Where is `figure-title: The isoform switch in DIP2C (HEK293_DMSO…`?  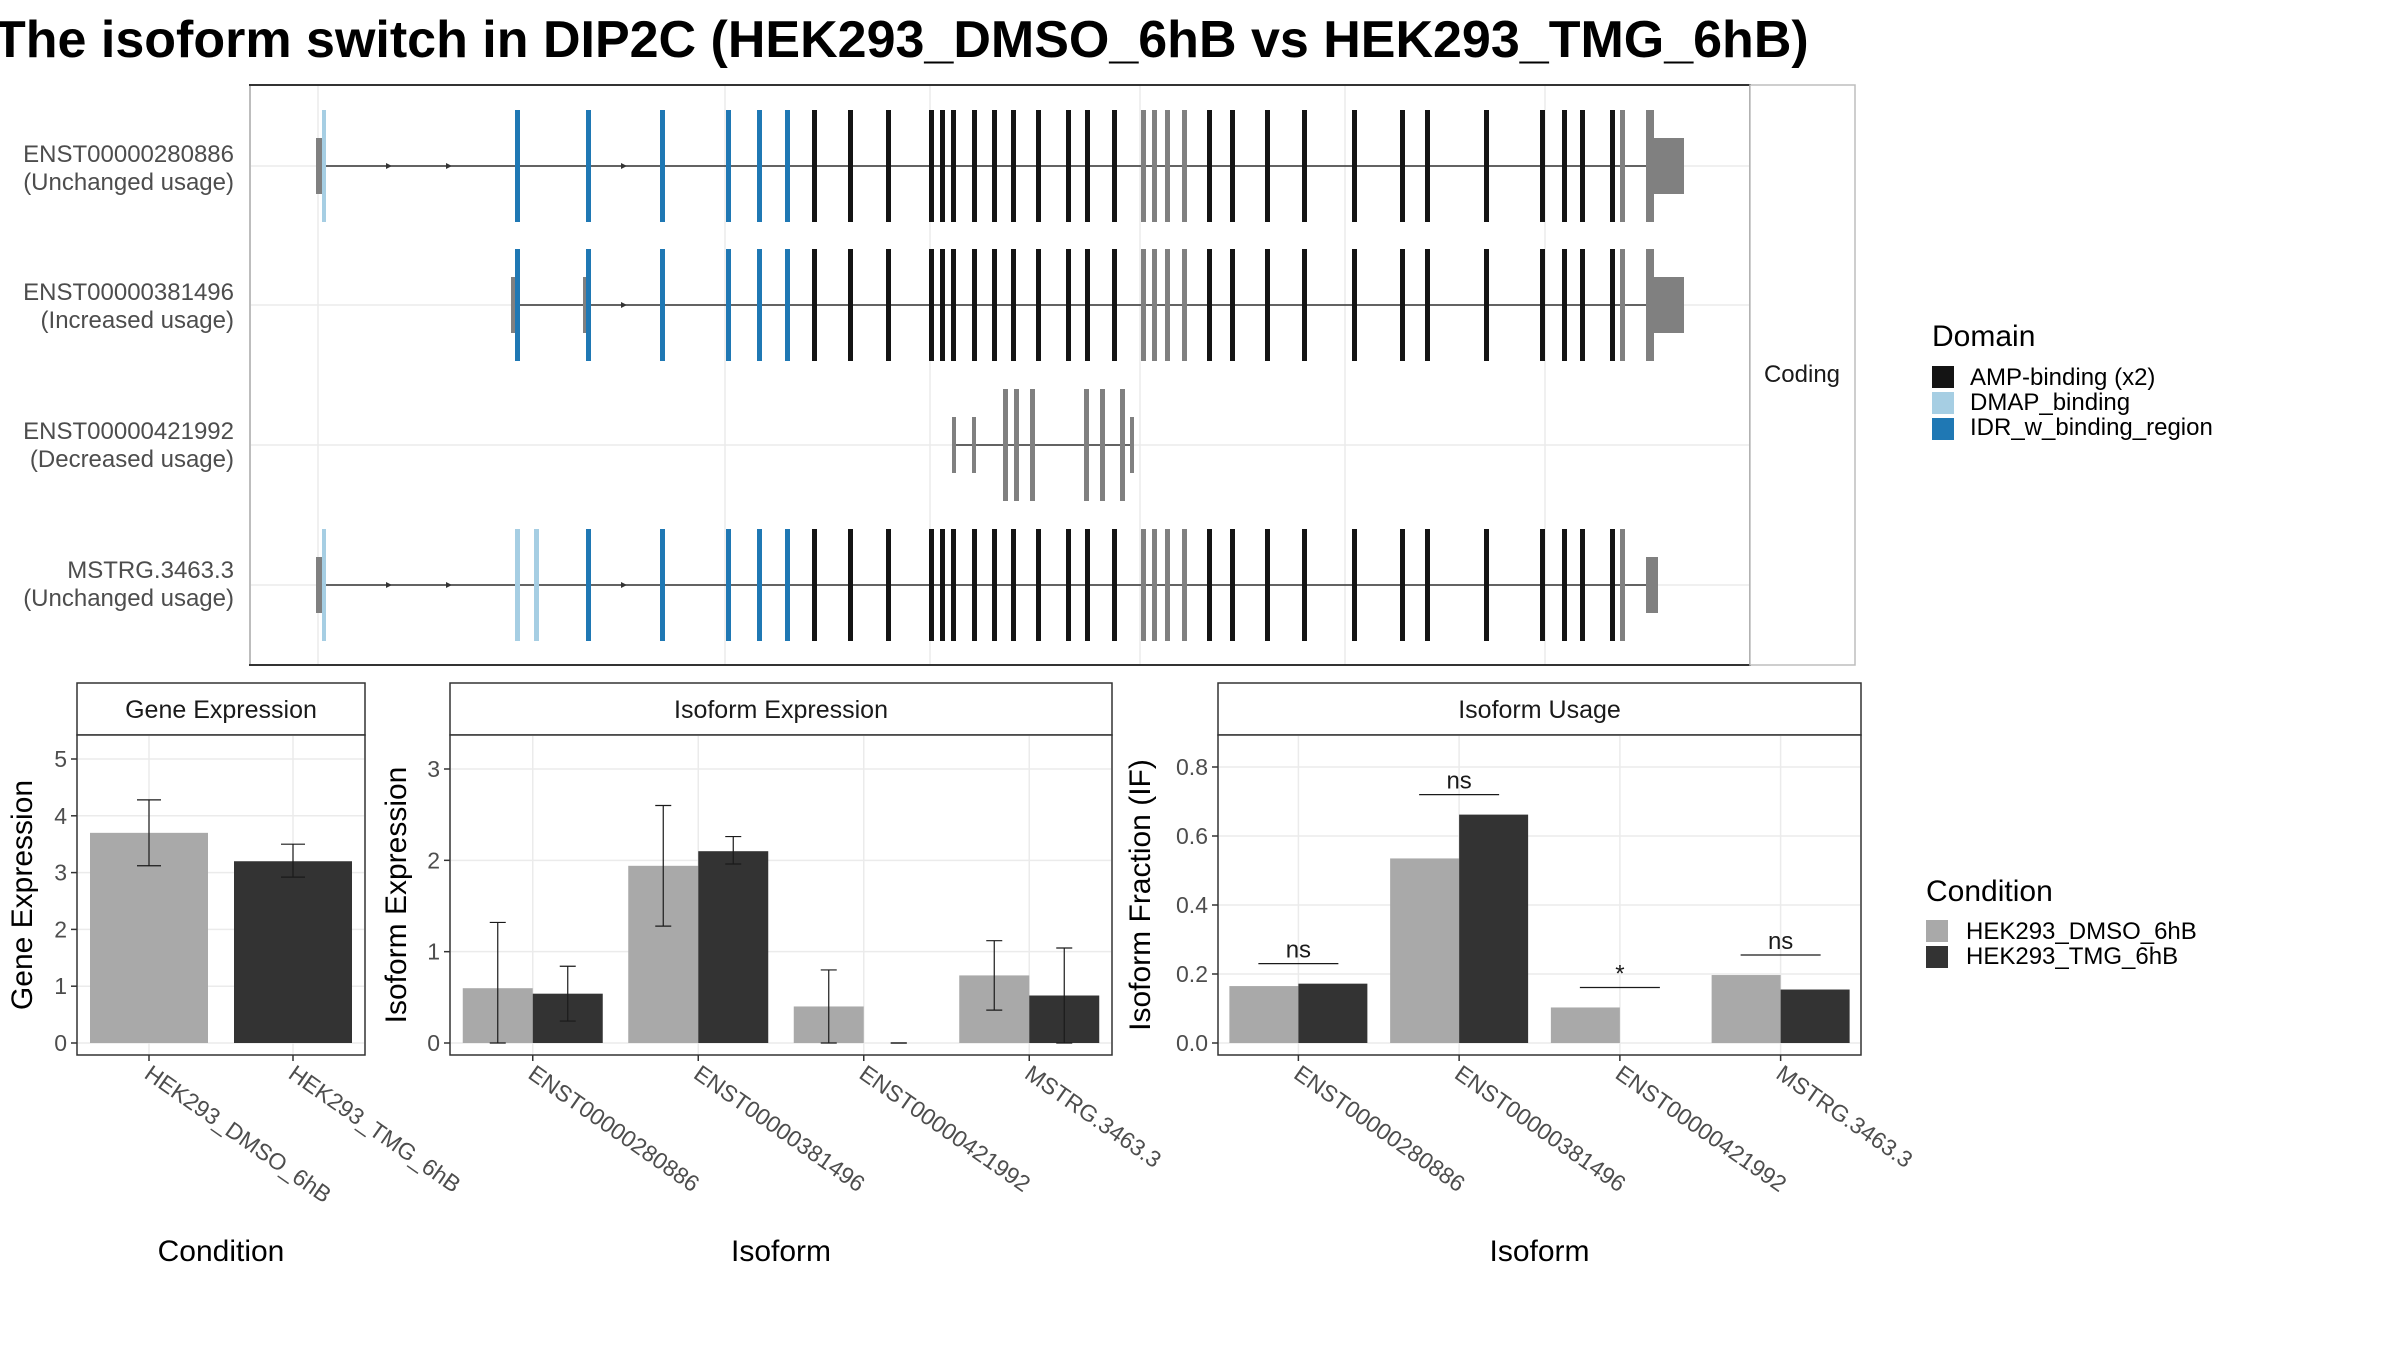
figure-title: The isoform switch in DIP2C (HEK293_DMSO… is located at coordinates (904, 40).